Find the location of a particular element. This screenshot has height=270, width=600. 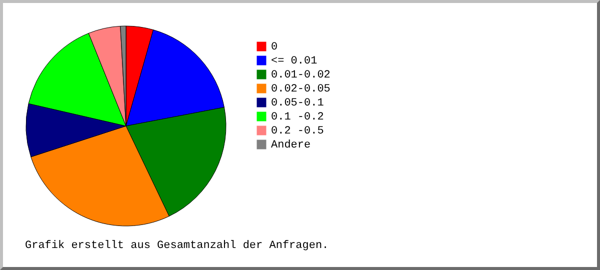

legend-label: 0 is located at coordinates (274, 48).